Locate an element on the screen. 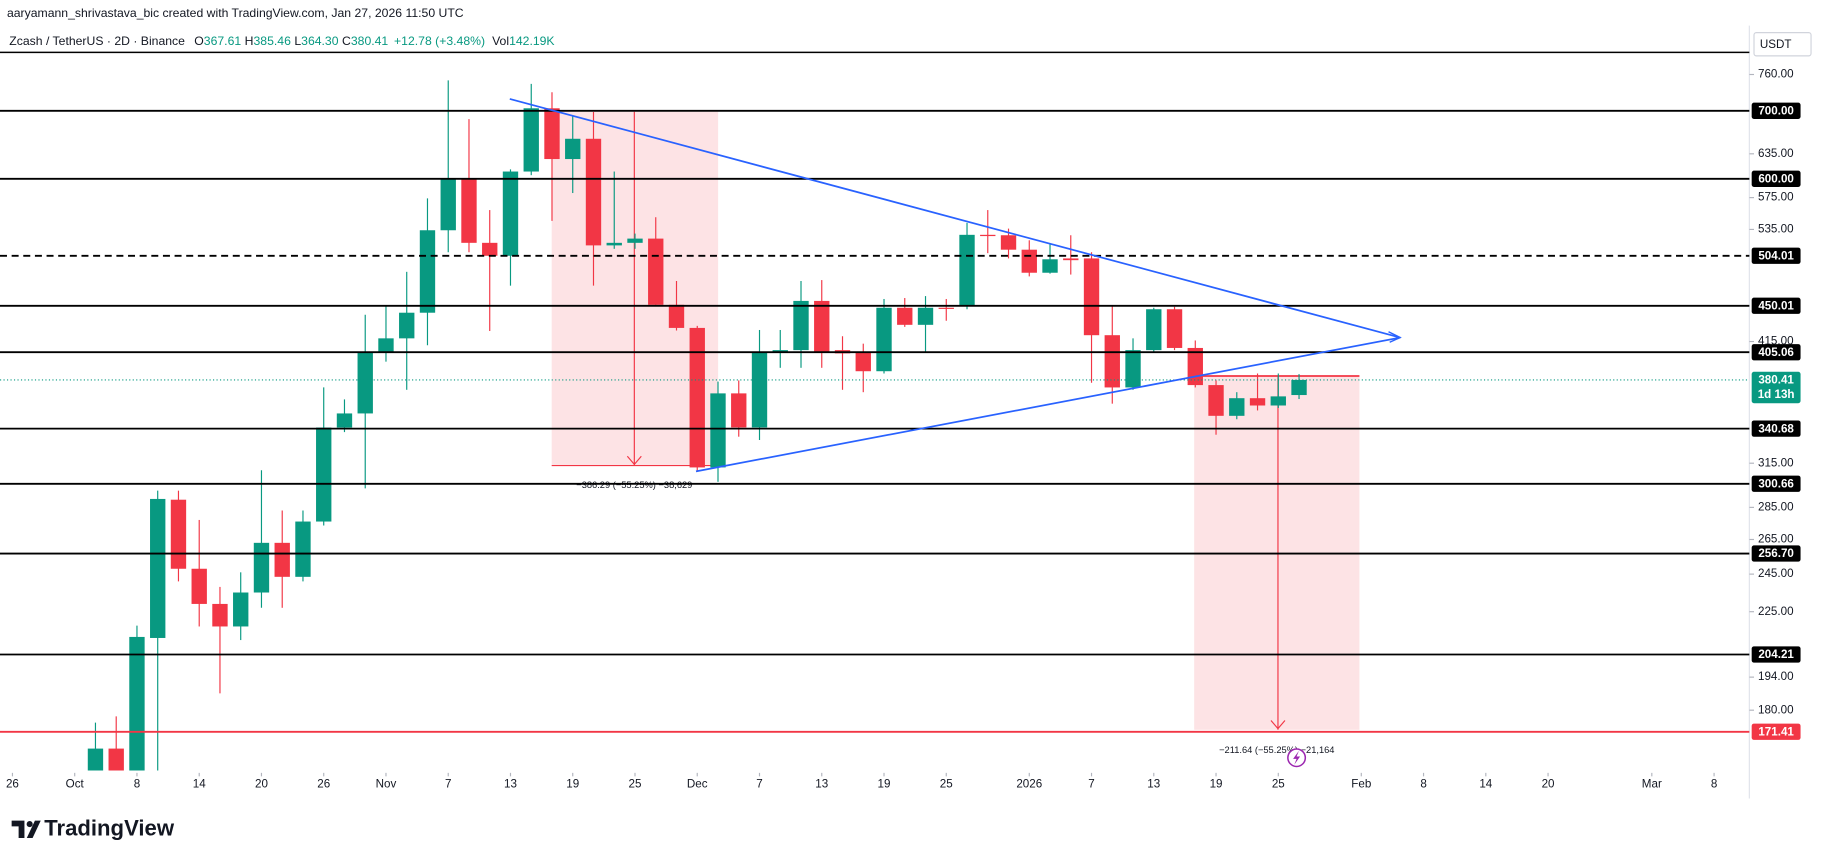 The width and height of the screenshot is (1825, 859). level-label: 600.00 is located at coordinates (1776, 178).